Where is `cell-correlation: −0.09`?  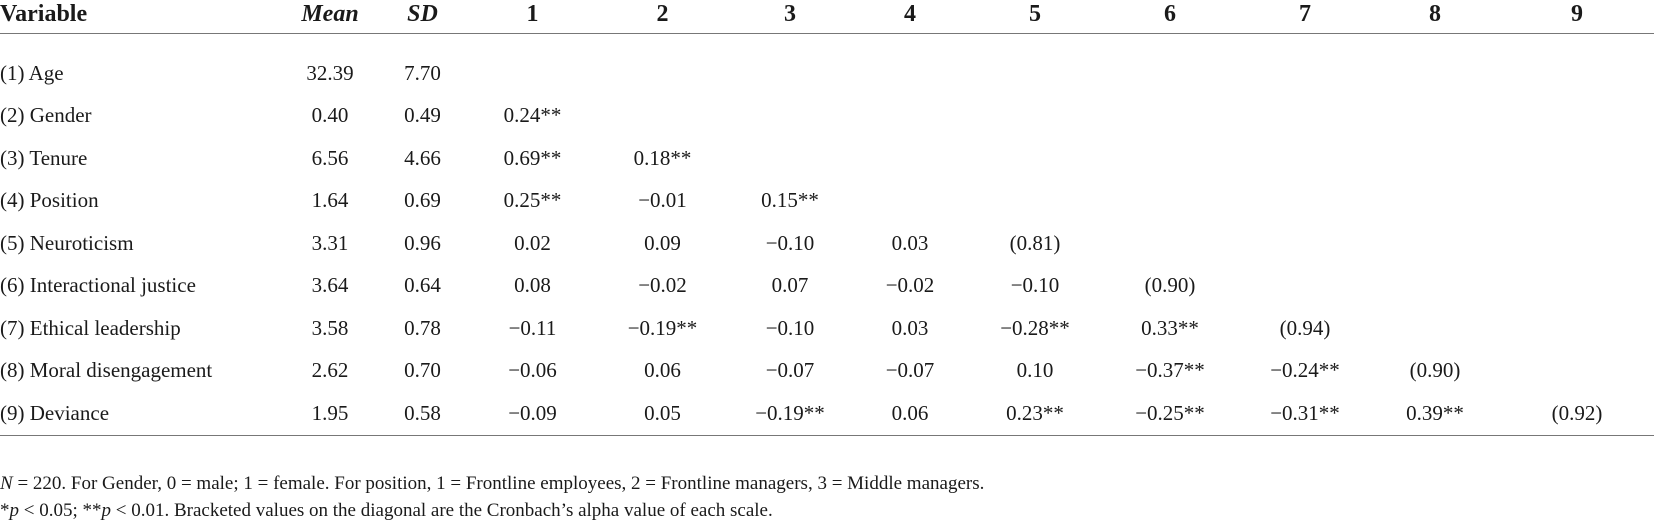
cell-correlation: −0.09 is located at coordinates (532, 412).